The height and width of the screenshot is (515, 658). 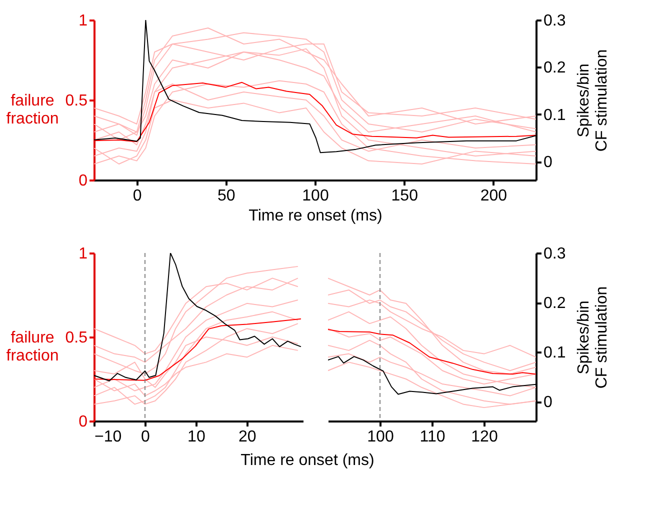 I want to click on x-tick-label: −10, so click(x=108, y=437).